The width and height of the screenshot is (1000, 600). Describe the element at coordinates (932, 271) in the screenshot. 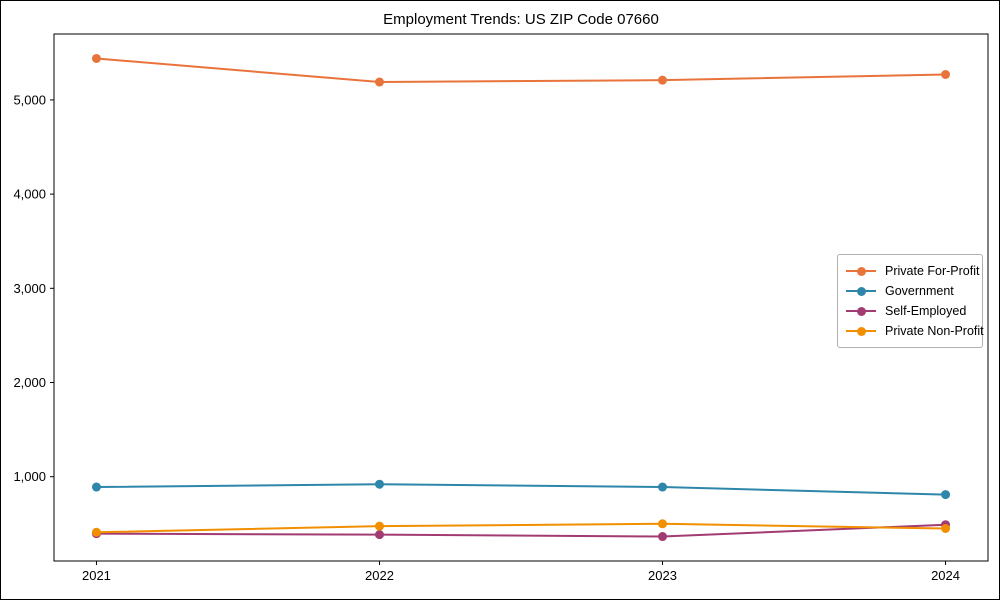

I see `legend-label: Private For-Profit` at that location.